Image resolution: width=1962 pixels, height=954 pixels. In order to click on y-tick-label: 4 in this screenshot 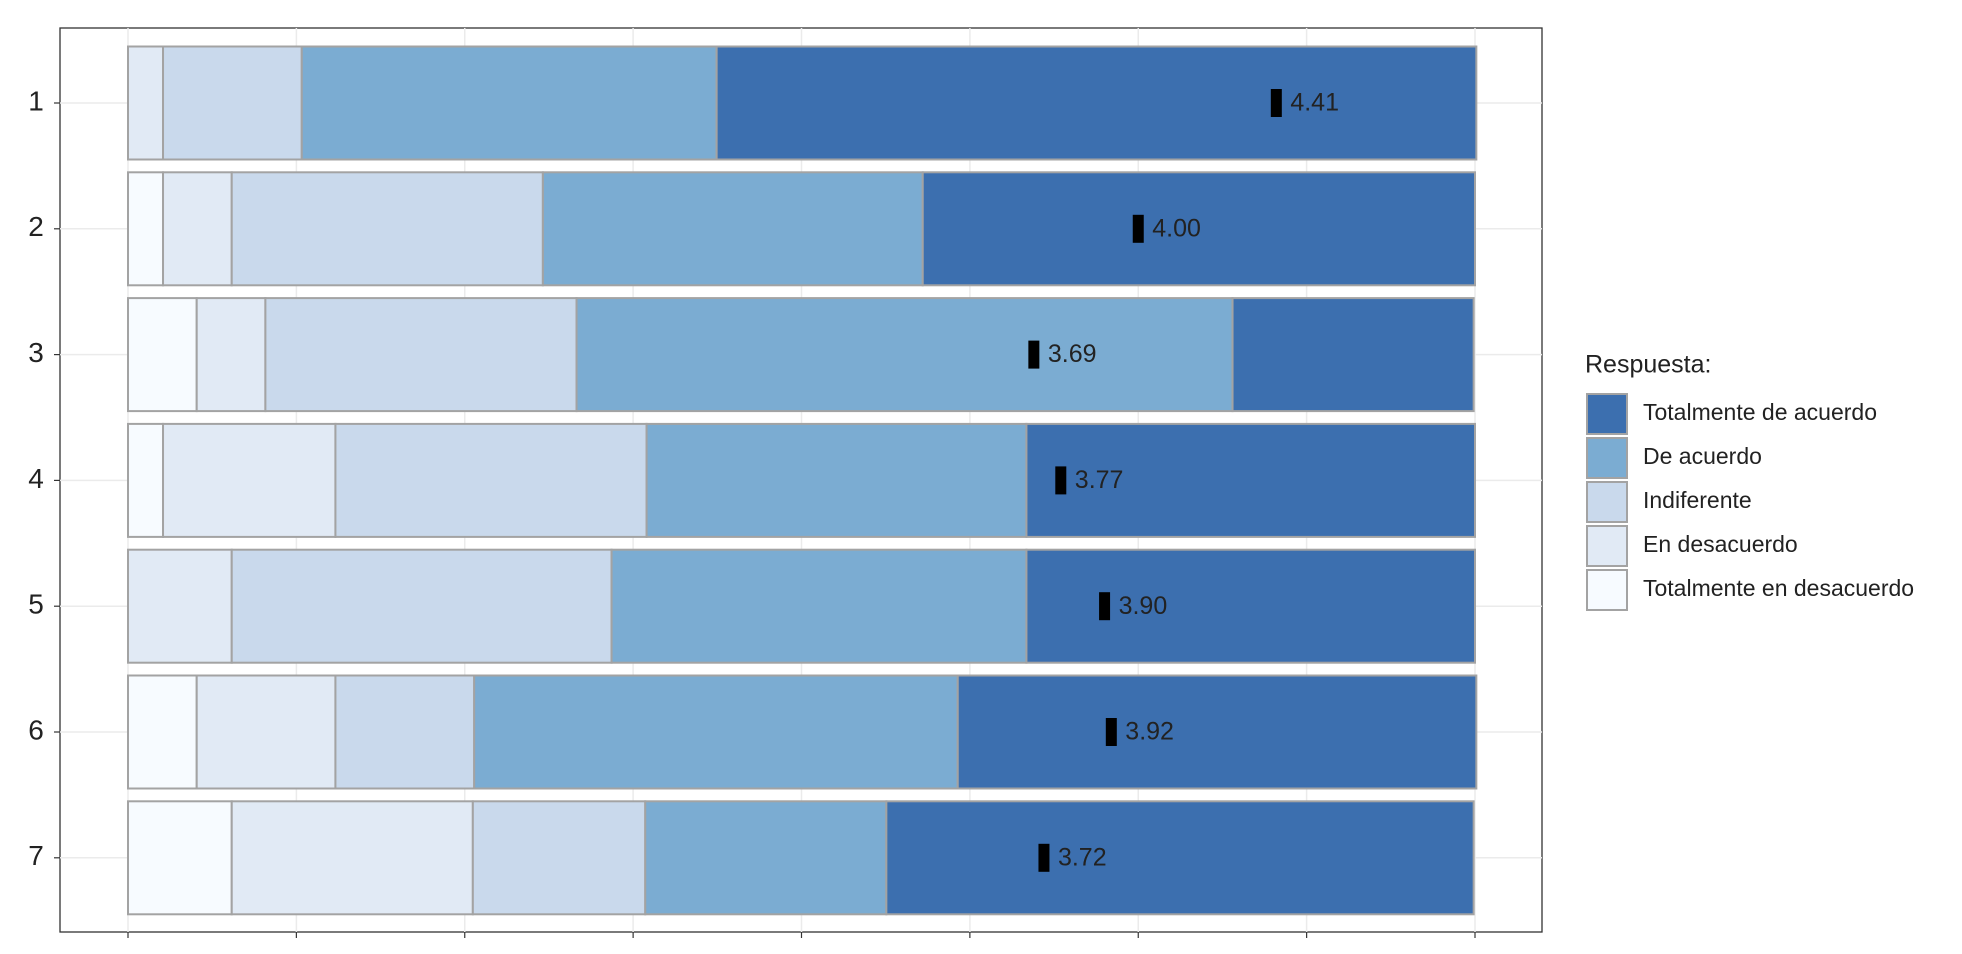, I will do `click(36, 478)`.